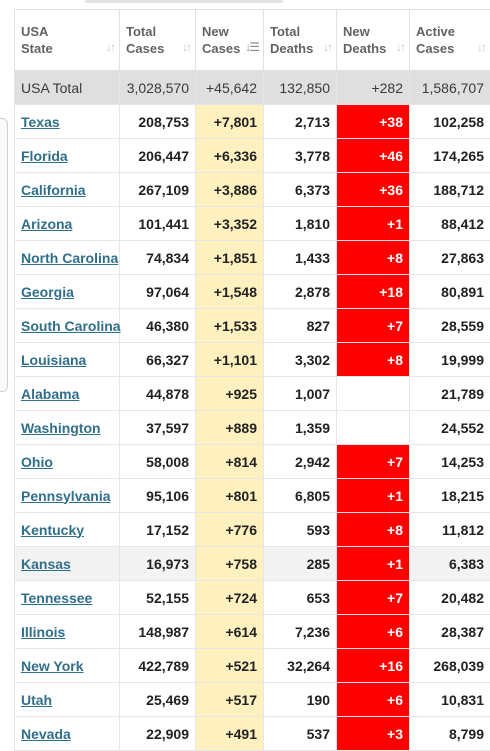 Image resolution: width=490 pixels, height=751 pixels. I want to click on state-cell: Nevada, so click(67, 734).